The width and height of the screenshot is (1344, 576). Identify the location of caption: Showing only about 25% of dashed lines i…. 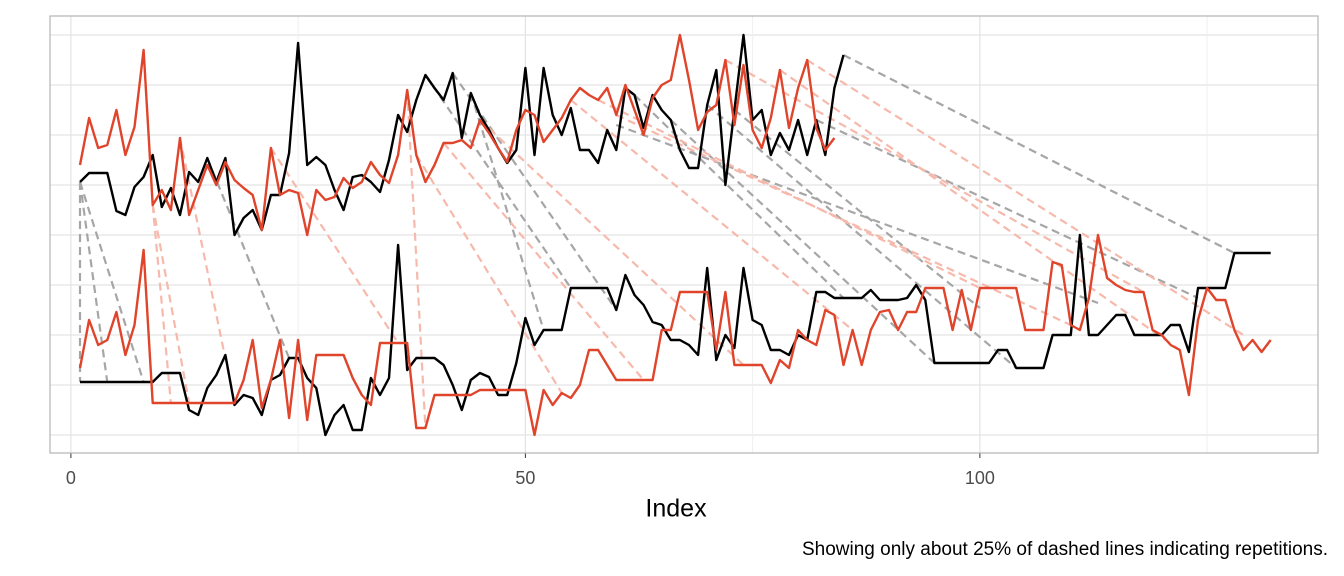
(1065, 549).